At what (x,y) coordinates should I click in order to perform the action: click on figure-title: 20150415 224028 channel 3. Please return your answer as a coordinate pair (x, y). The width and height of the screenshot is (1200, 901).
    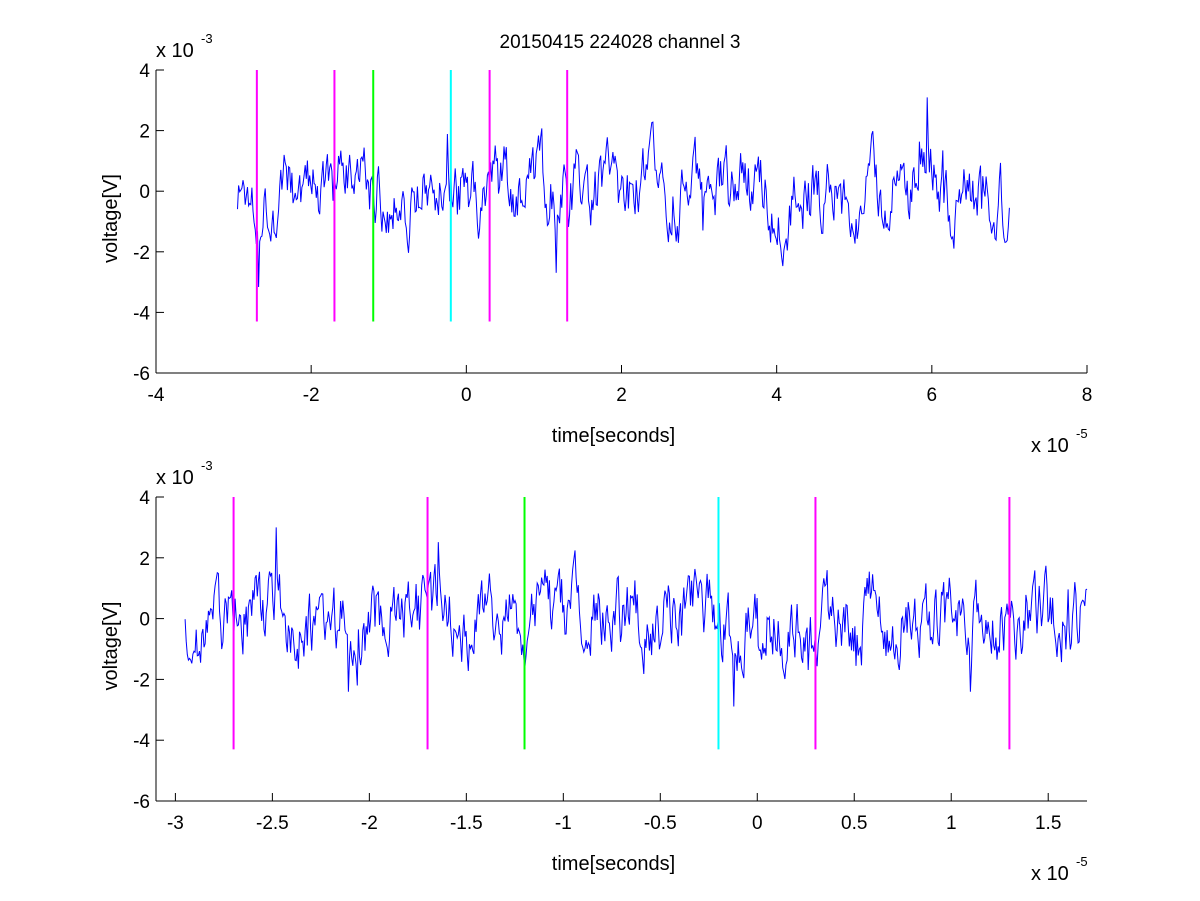
    Looking at the image, I should click on (620, 42).